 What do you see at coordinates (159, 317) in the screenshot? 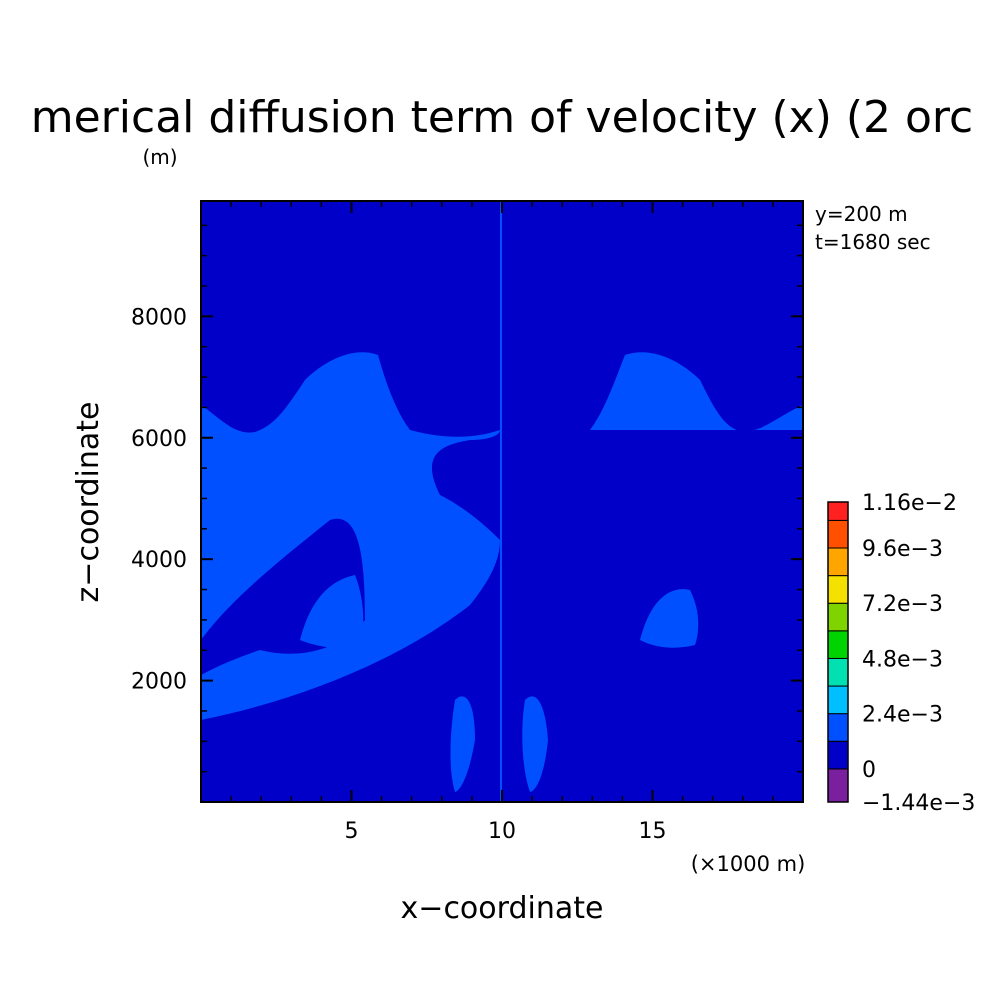
I see `y-tick-label: 8000` at bounding box center [159, 317].